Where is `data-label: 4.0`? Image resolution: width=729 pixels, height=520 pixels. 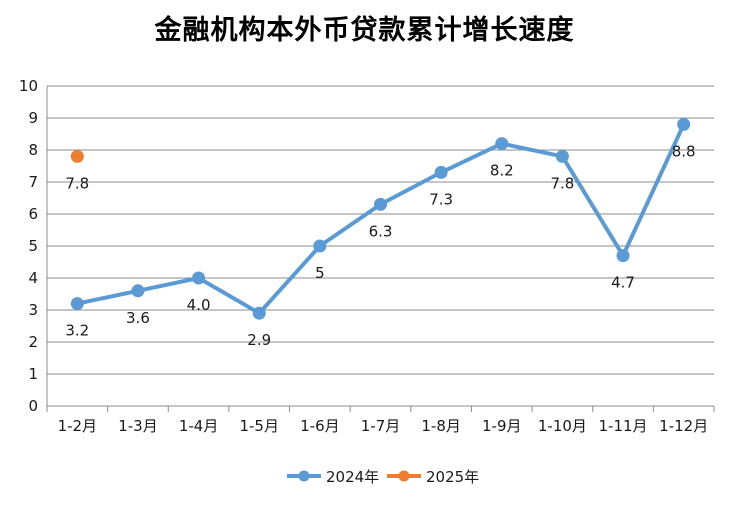 data-label: 4.0 is located at coordinates (199, 305).